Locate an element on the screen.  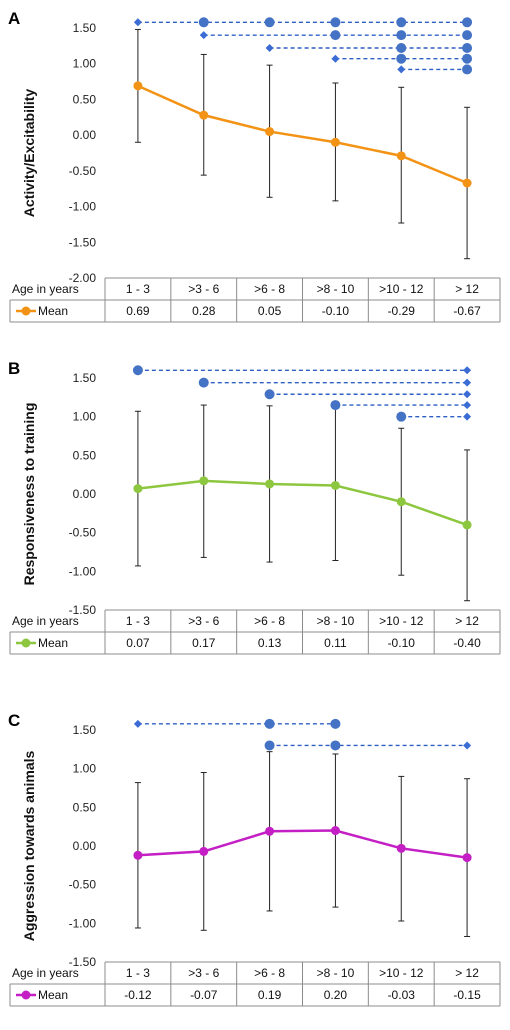
x-category-label: >8 - 10 is located at coordinates (336, 621).